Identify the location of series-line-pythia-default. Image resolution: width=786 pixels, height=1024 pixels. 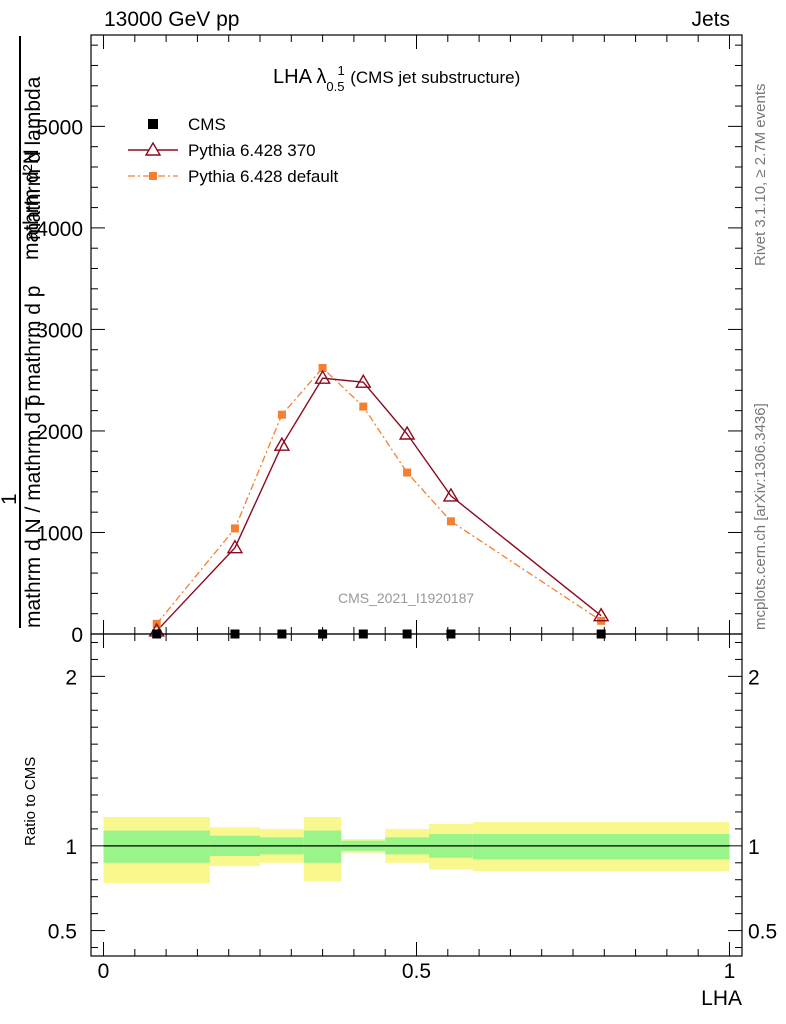
(379, 496).